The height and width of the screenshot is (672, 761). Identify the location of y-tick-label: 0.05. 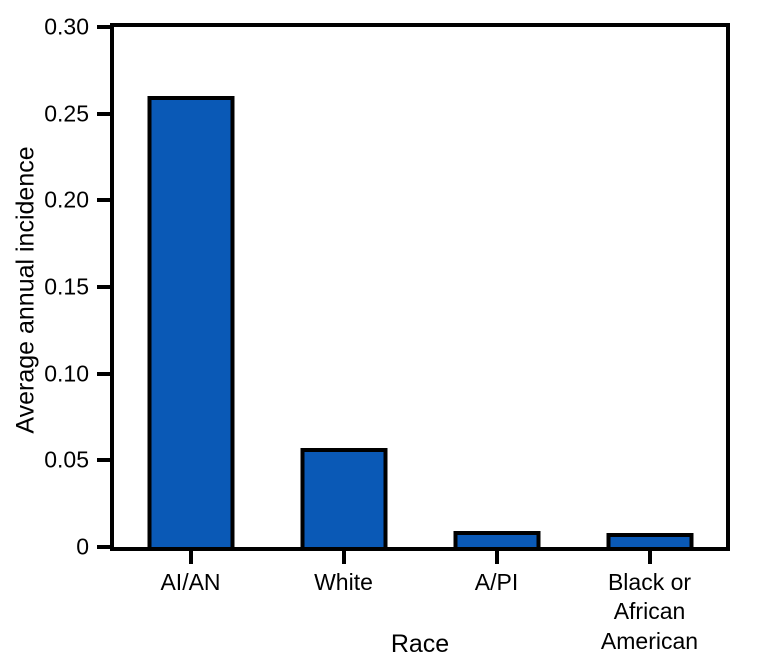
(66, 459).